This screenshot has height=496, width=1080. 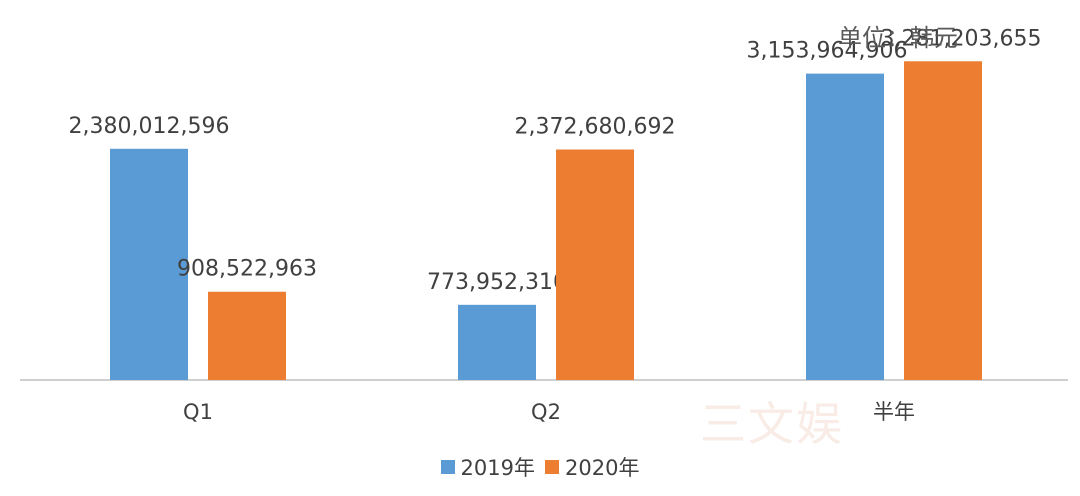 What do you see at coordinates (497, 468) in the screenshot?
I see `legend-label-2019: 2019年` at bounding box center [497, 468].